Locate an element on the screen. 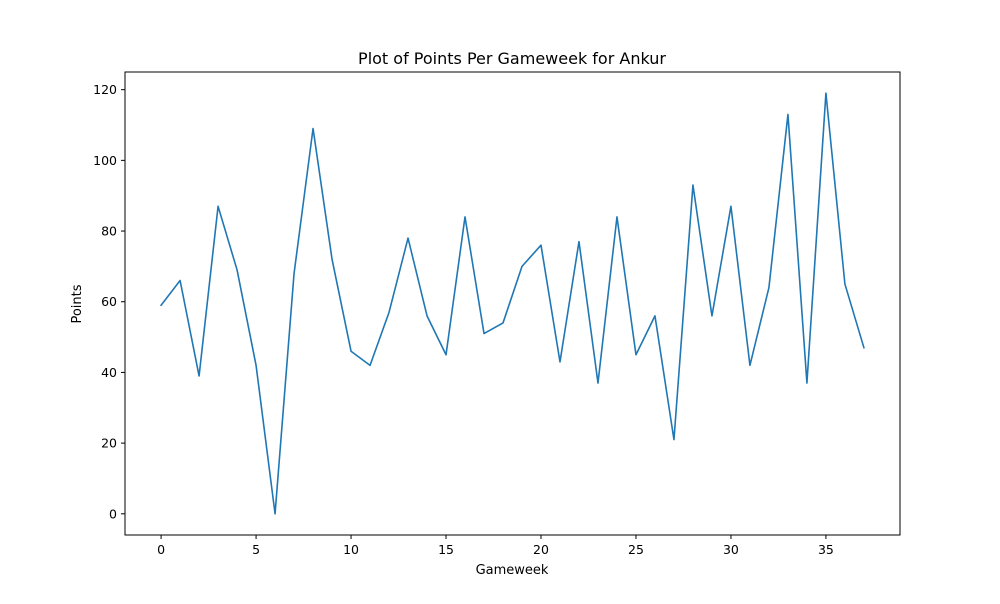  x-tick-label: 15 is located at coordinates (446, 549).